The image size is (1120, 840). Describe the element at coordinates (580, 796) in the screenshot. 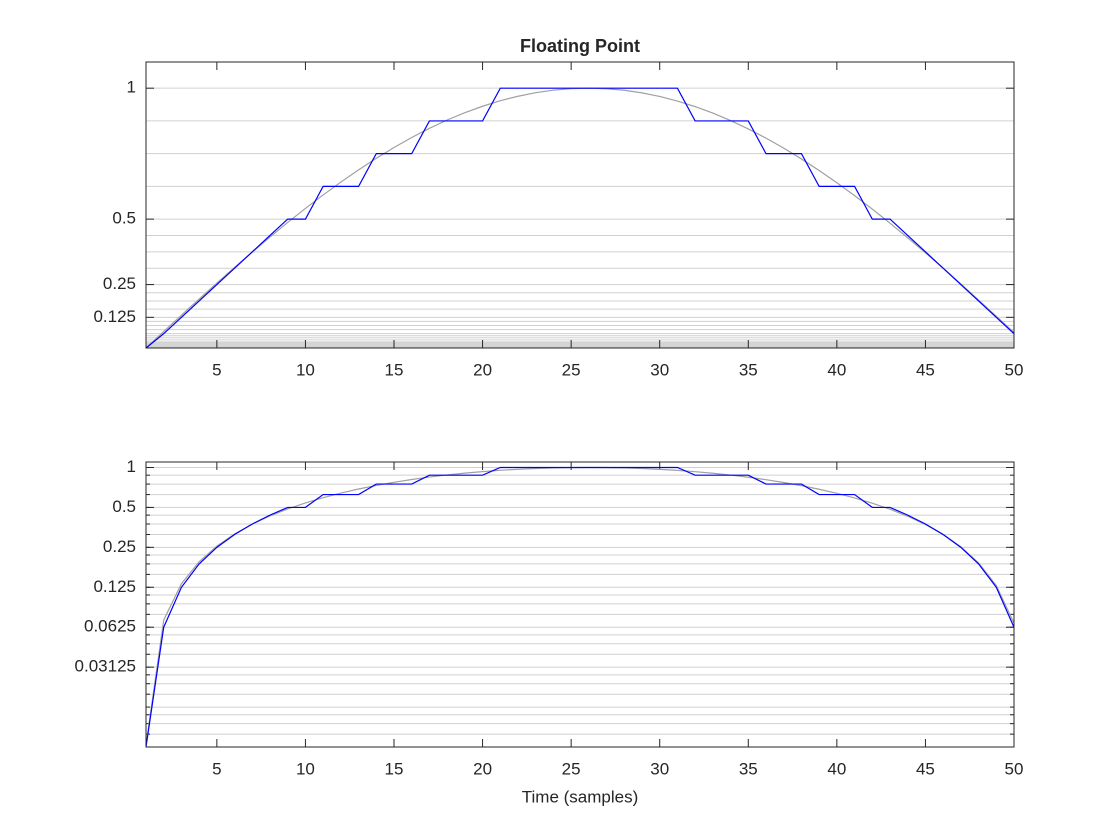

I see `x-axis-label: Time (samples)` at that location.